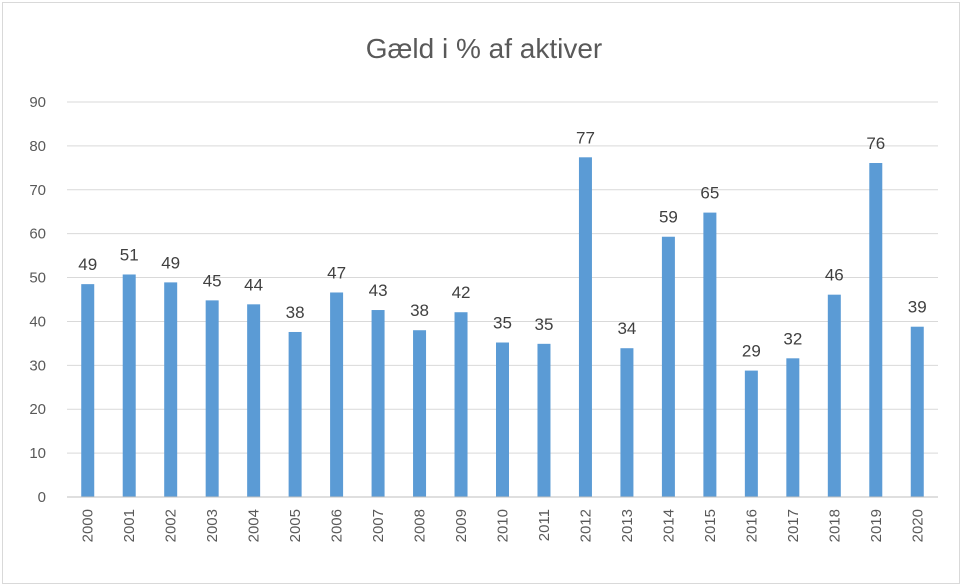  I want to click on chart-title: Gæld i % af aktiver, so click(484, 48).